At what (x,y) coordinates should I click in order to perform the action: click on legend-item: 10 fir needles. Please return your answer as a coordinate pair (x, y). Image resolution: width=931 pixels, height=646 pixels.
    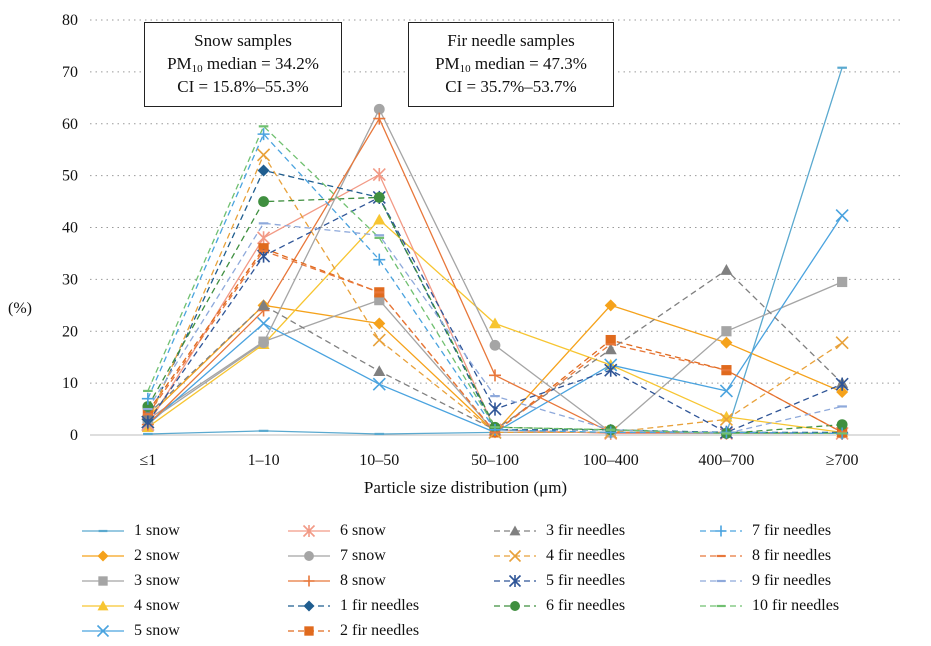
    Looking at the image, I should click on (768, 606).